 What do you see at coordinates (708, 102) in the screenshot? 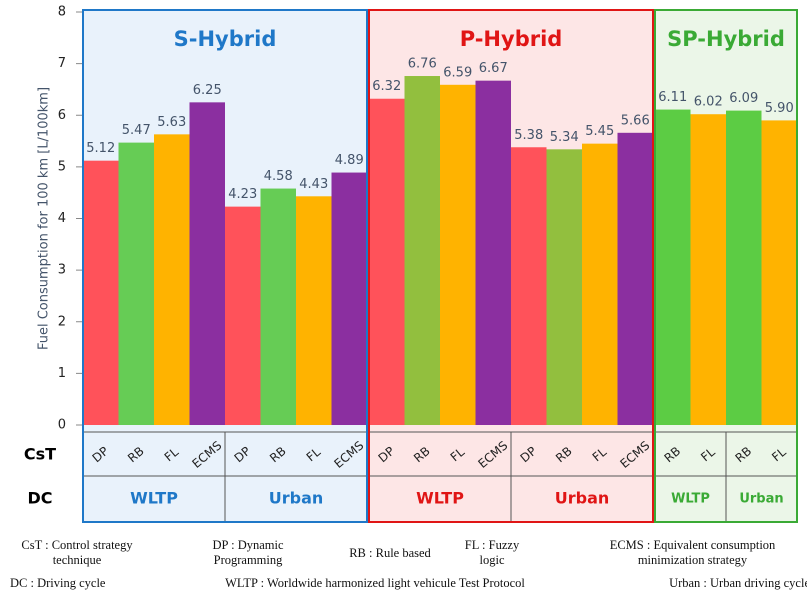
I see `value-label: 6.02` at bounding box center [708, 102].